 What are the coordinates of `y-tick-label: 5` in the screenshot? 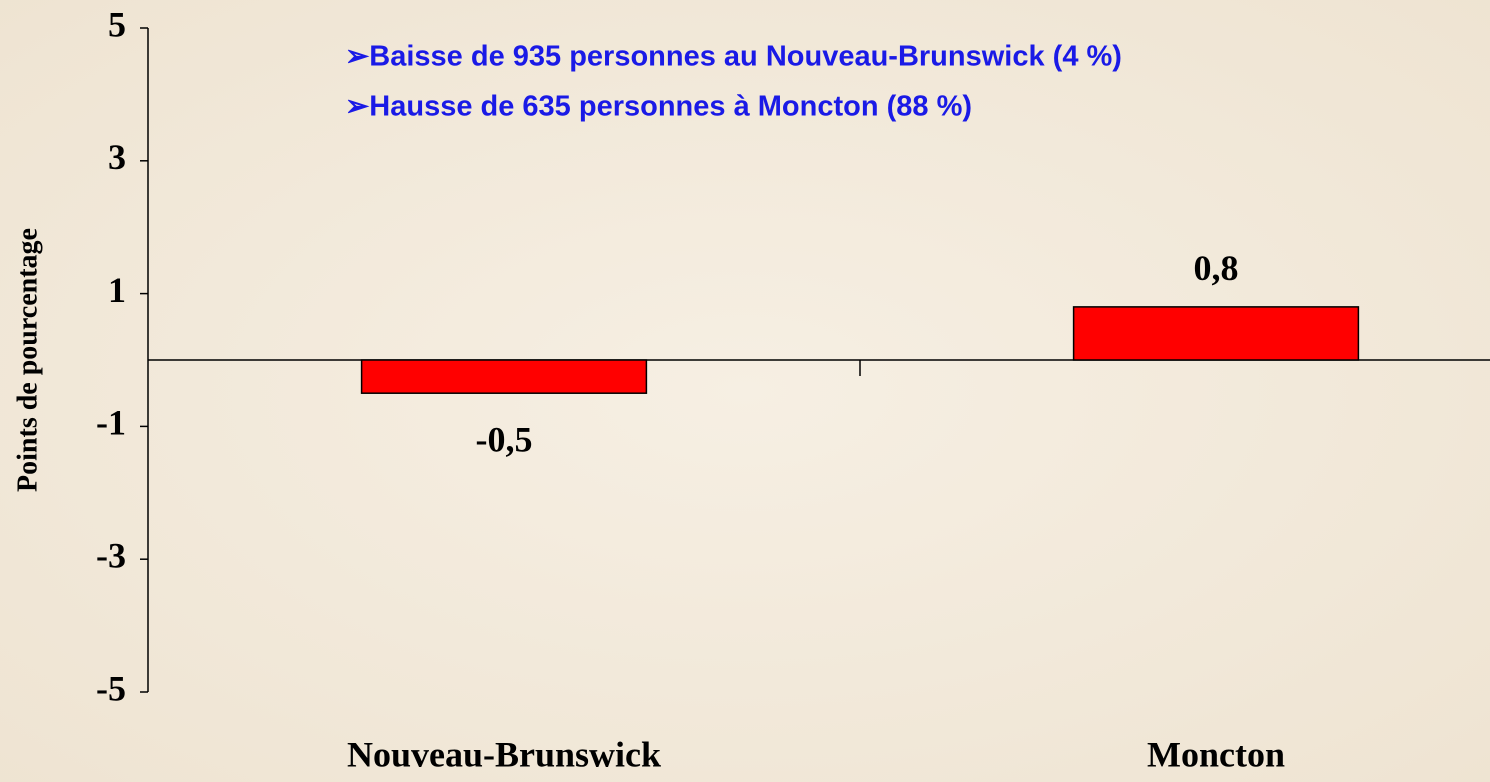 It's located at (117, 24).